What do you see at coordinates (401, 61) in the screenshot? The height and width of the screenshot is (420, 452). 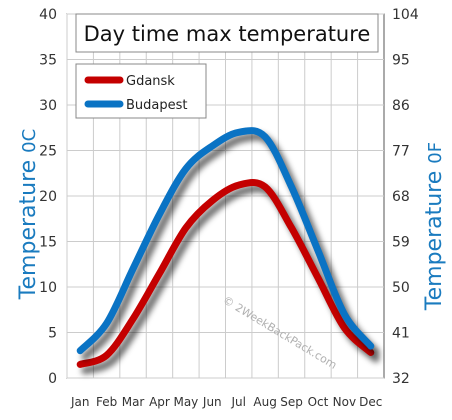 I see `y-tick-right-label: 95` at bounding box center [401, 61].